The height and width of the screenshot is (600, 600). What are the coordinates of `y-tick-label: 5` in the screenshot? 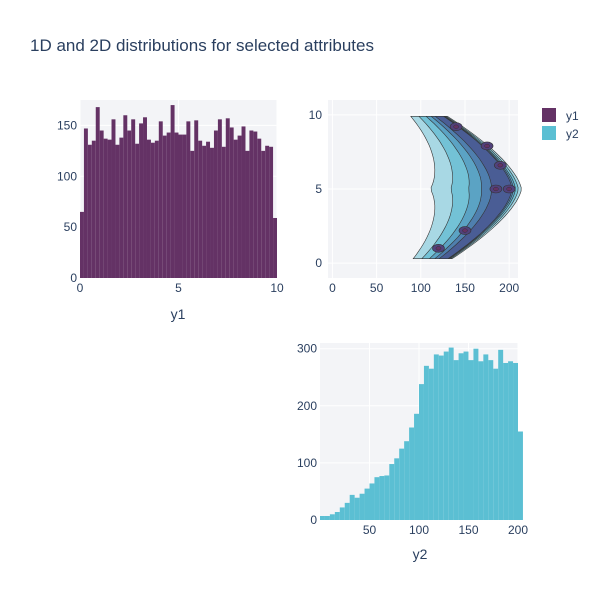 It's located at (318, 189).